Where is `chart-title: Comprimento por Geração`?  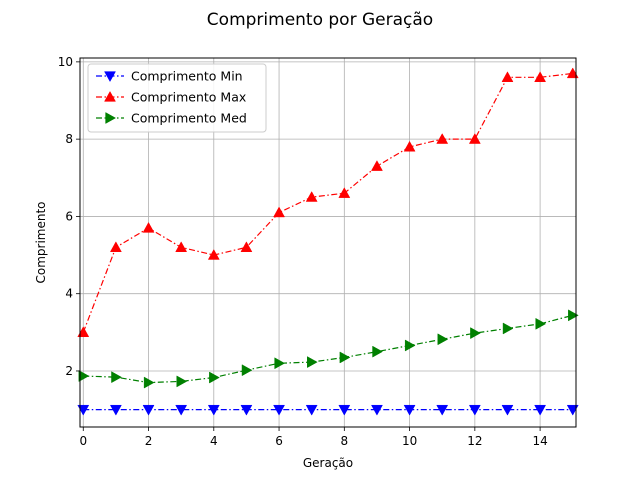 chart-title: Comprimento por Geração is located at coordinates (320, 20).